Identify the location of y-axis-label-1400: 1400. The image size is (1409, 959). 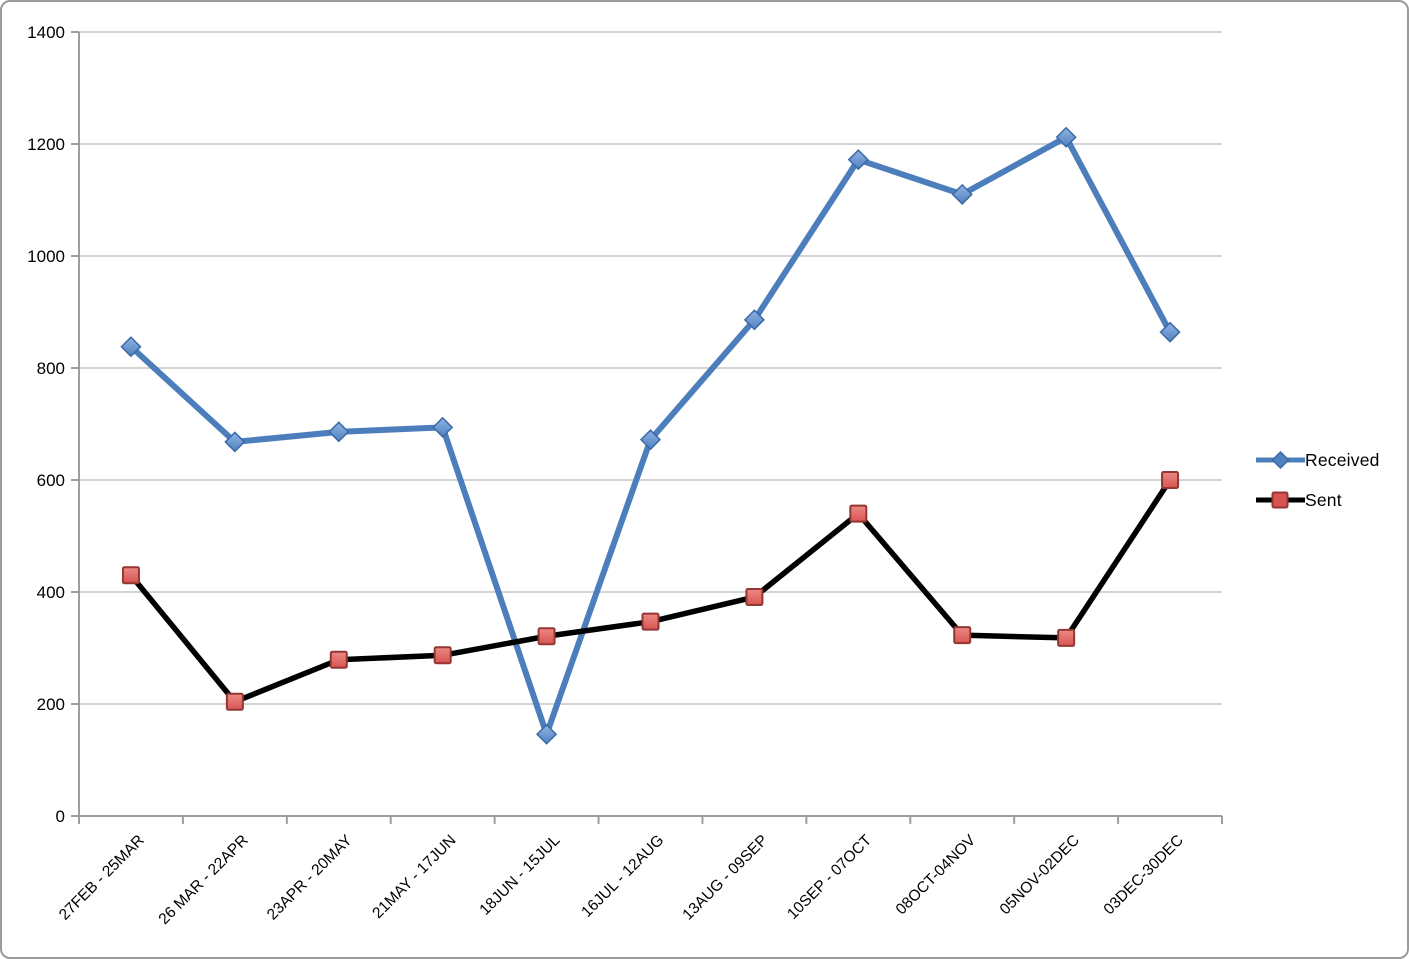
(46, 32).